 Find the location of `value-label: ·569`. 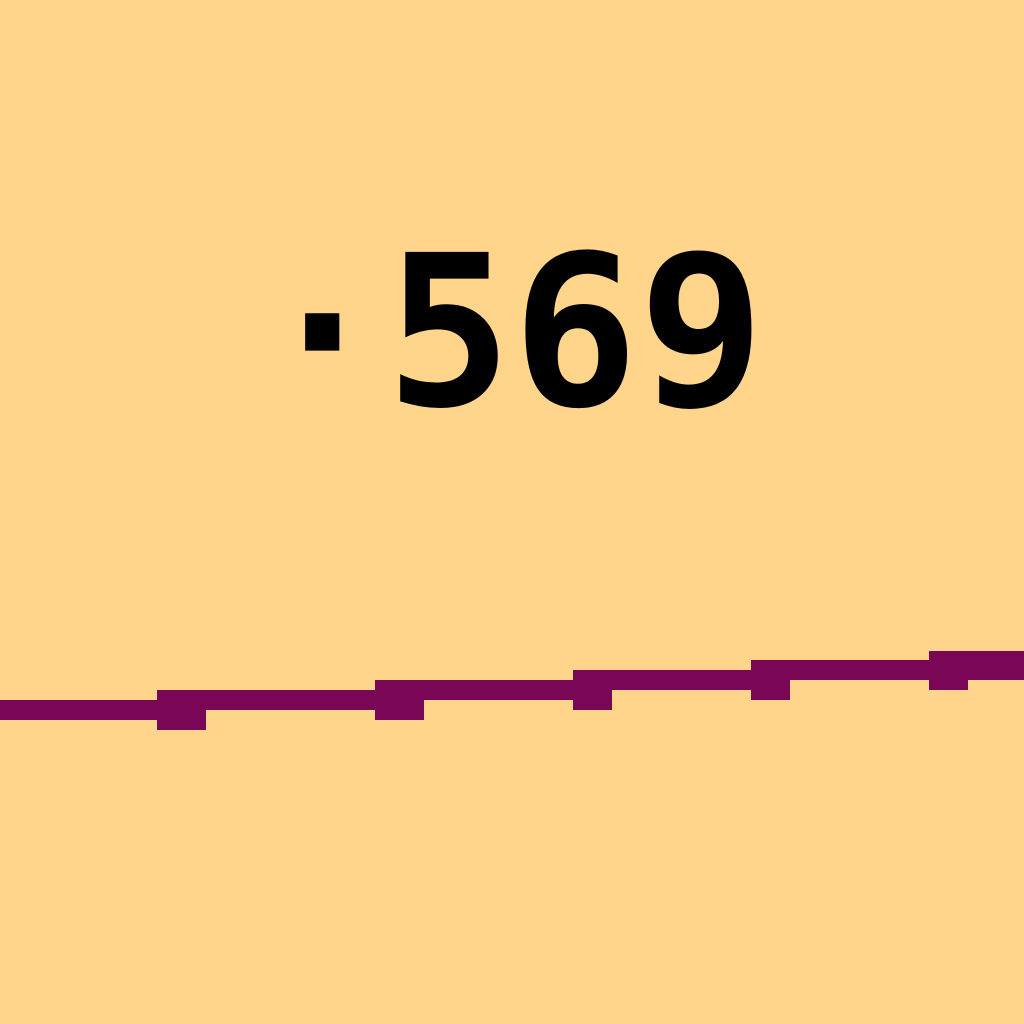

value-label: ·569 is located at coordinates (512, 332).